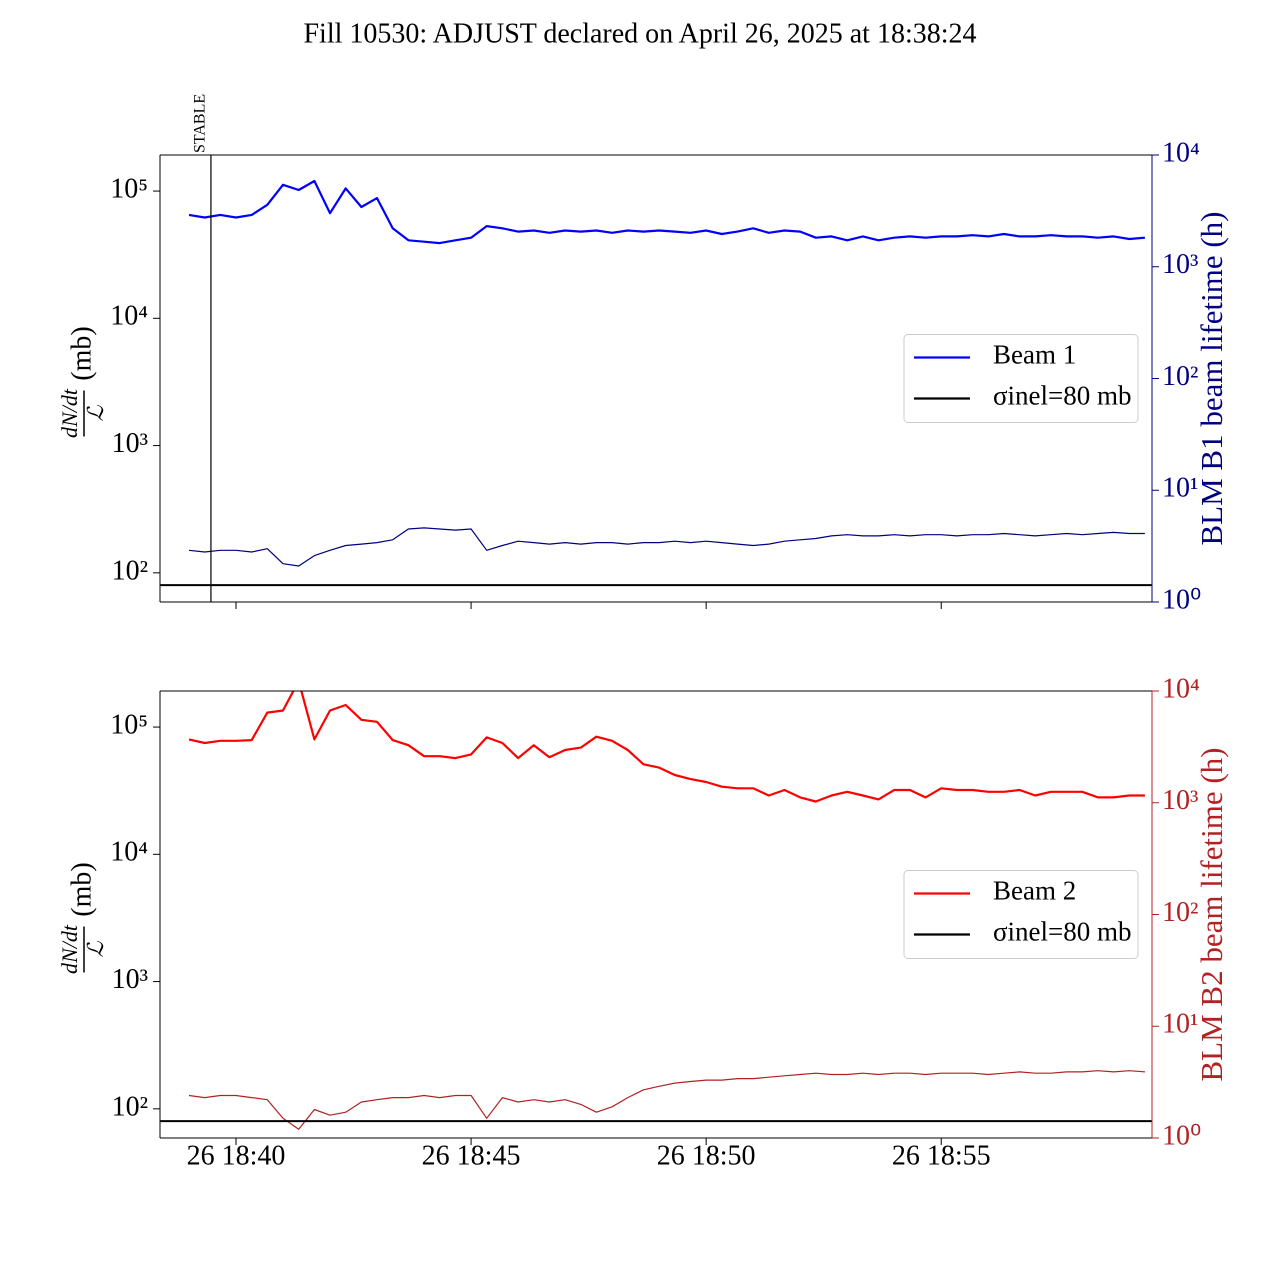  What do you see at coordinates (1211, 378) in the screenshot?
I see `y2-axis-label: BLM B1 beam lifetime (h)` at bounding box center [1211, 378].